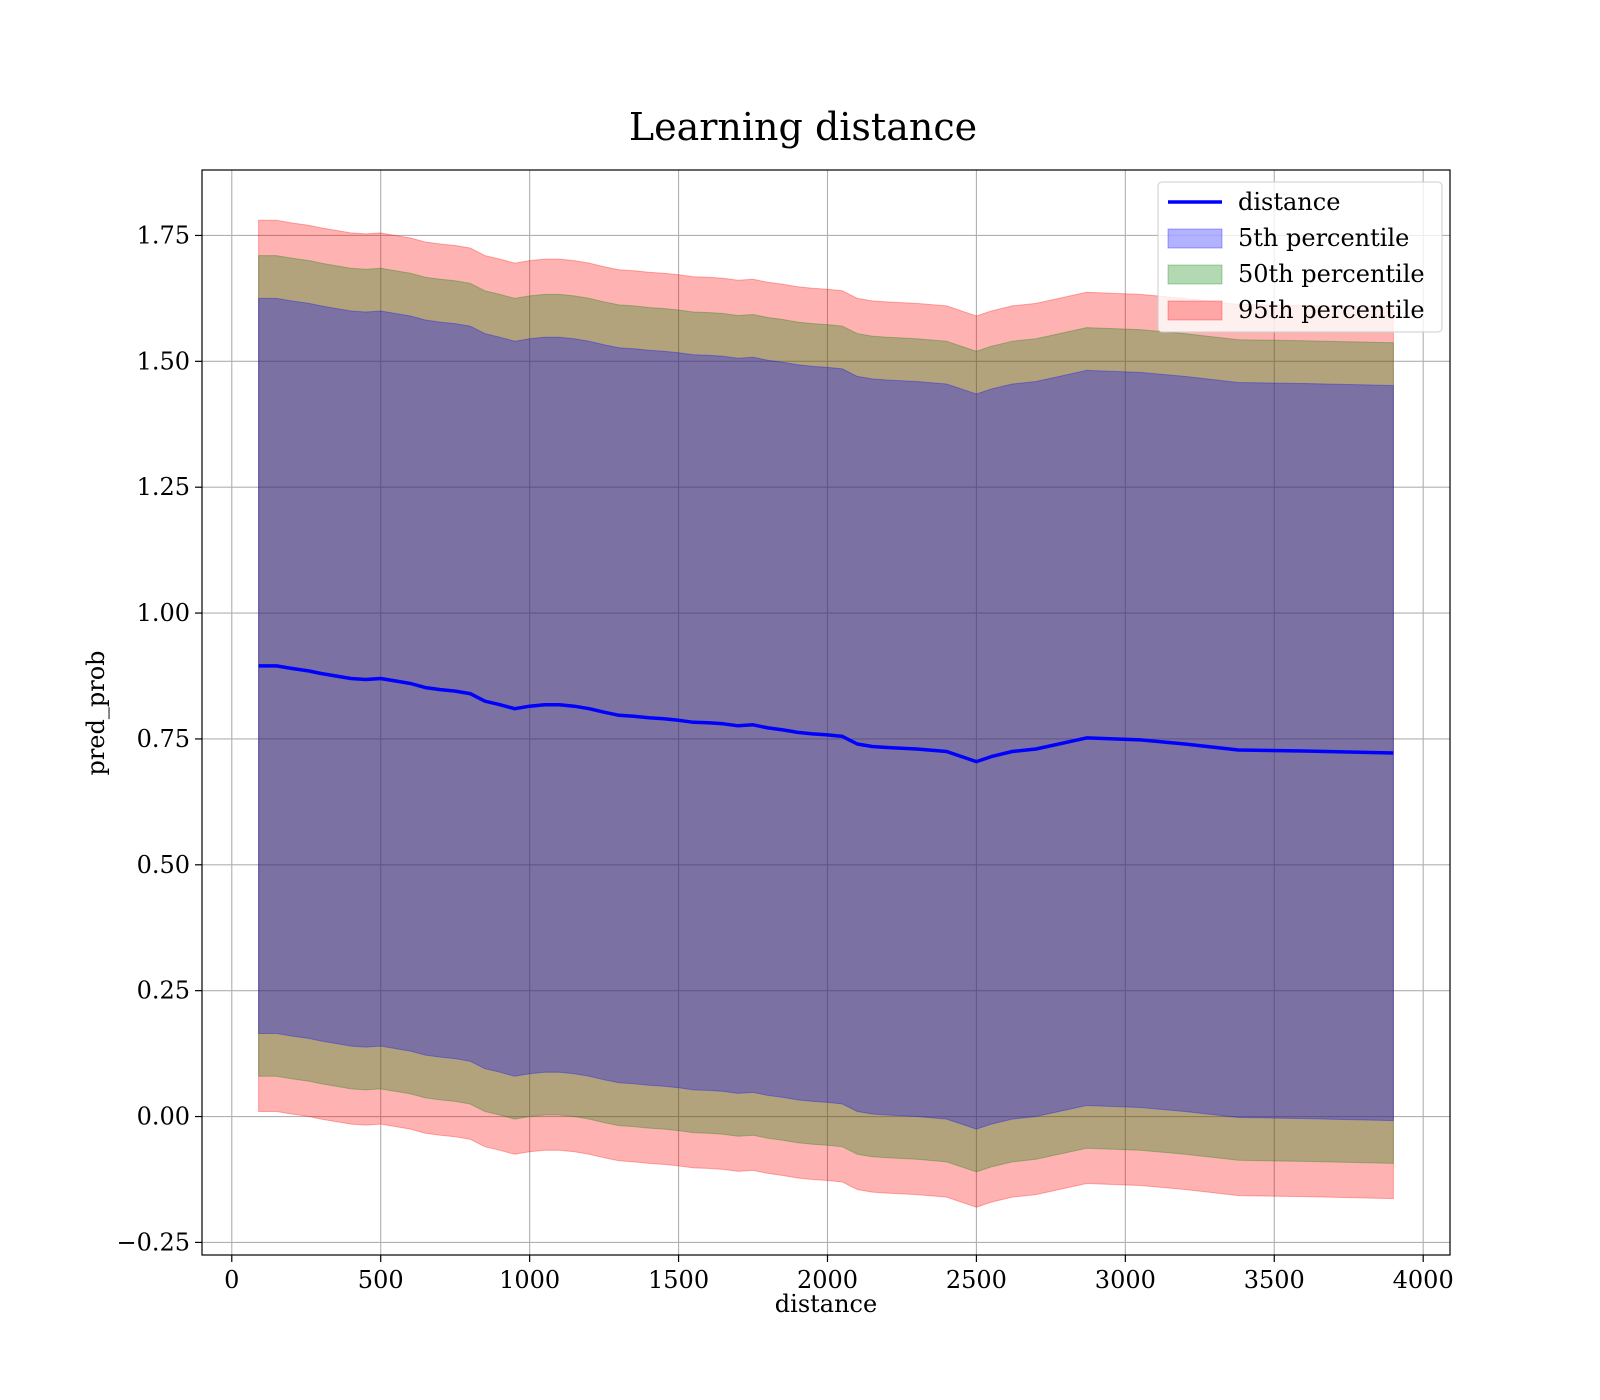  I want to click on y-tick-label: 1.25, so click(163, 487).